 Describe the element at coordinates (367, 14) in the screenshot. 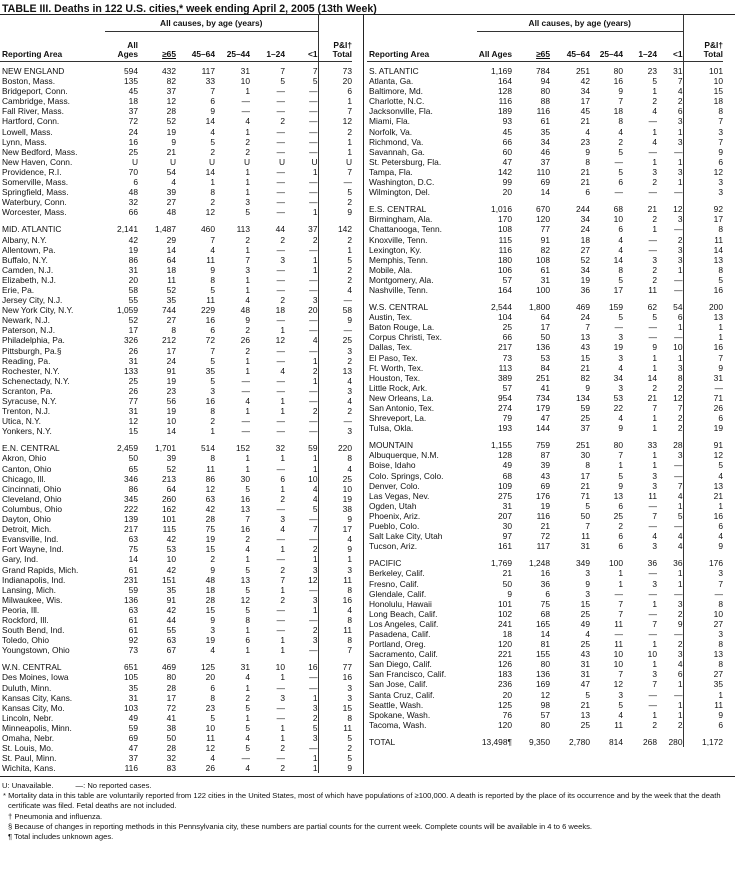

I see `top-rule` at that location.